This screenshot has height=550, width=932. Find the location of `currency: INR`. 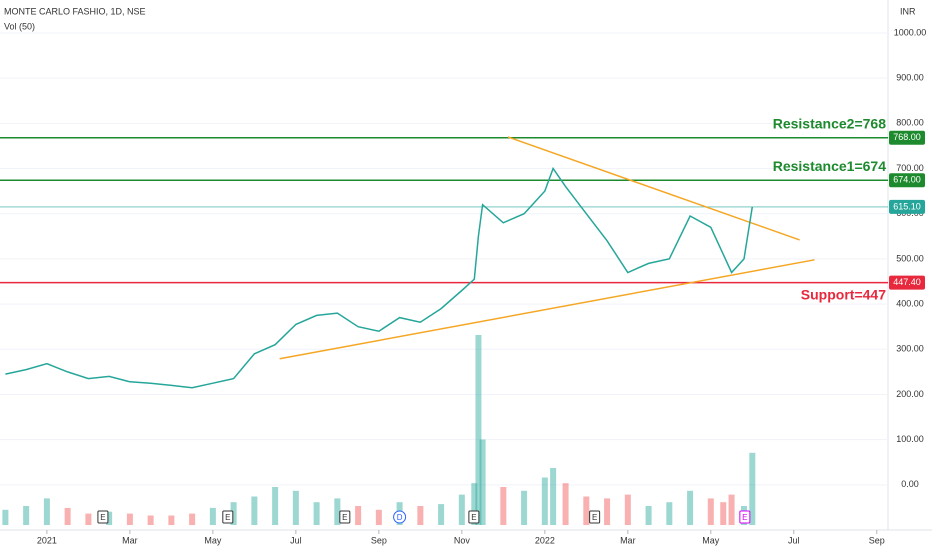

currency: INR is located at coordinates (908, 11).